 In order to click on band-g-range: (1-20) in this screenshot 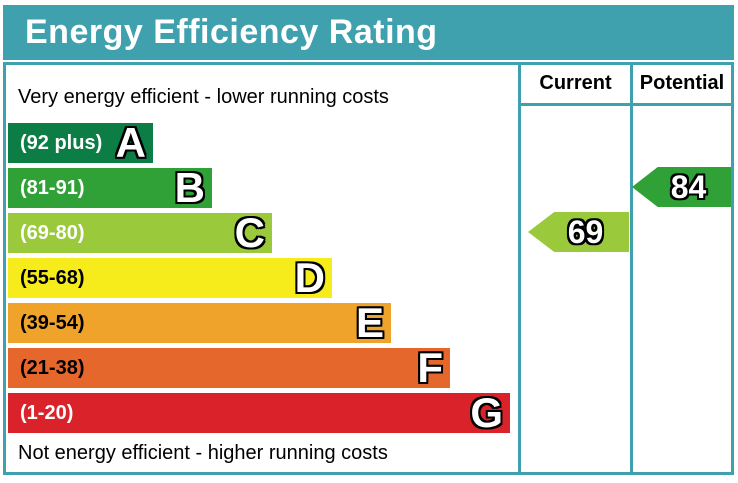, I will do `click(47, 412)`.